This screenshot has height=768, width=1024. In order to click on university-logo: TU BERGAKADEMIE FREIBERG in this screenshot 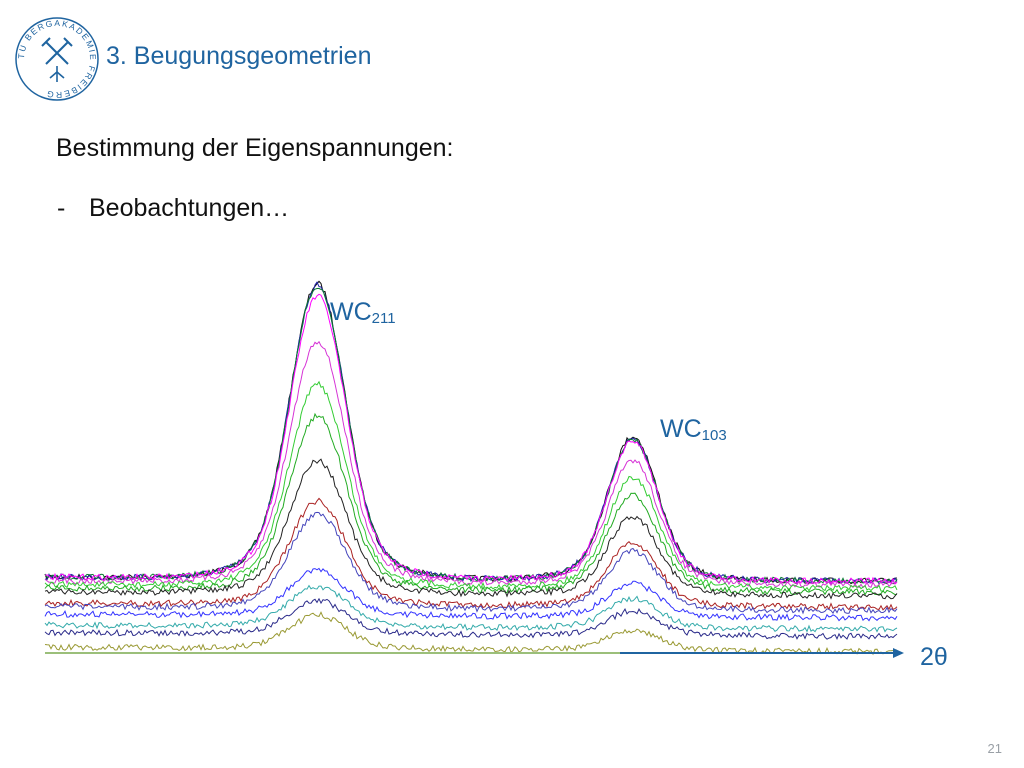, I will do `click(57, 59)`.